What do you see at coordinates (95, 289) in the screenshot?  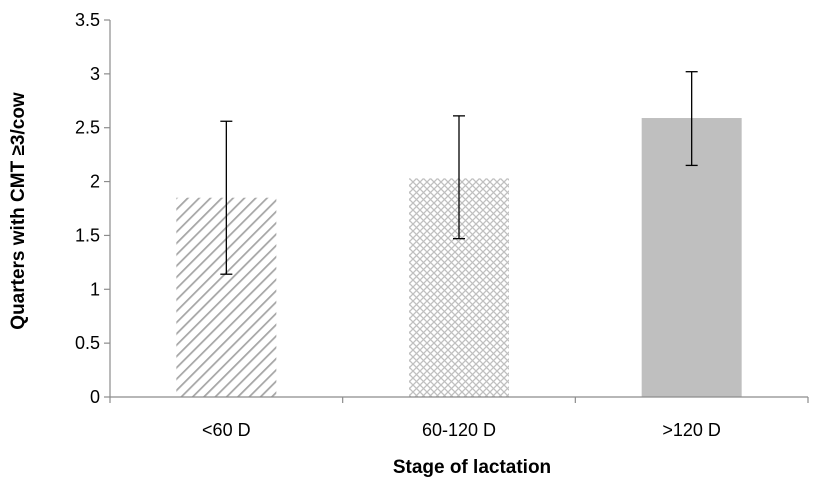 I see `y-tick-label: 1` at bounding box center [95, 289].